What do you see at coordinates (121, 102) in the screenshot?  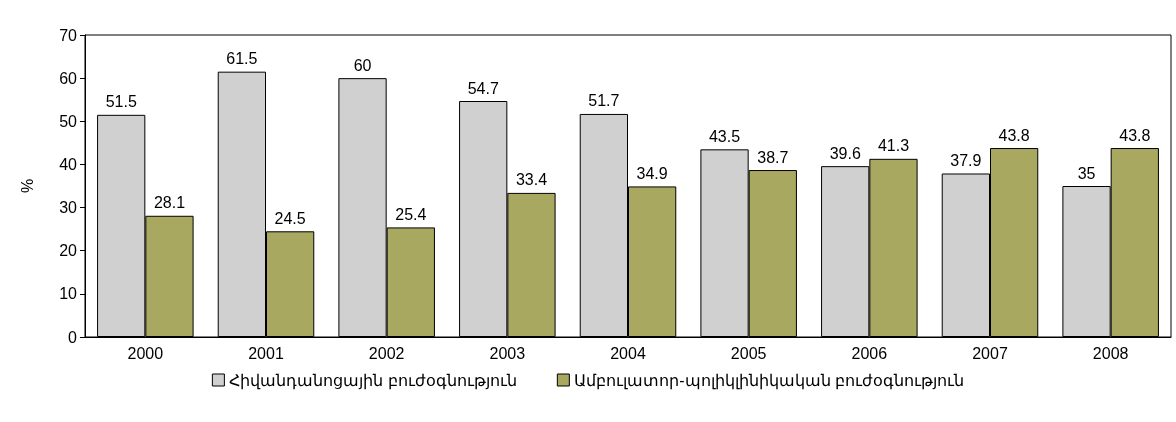 I see `data-label: 51.5` at bounding box center [121, 102].